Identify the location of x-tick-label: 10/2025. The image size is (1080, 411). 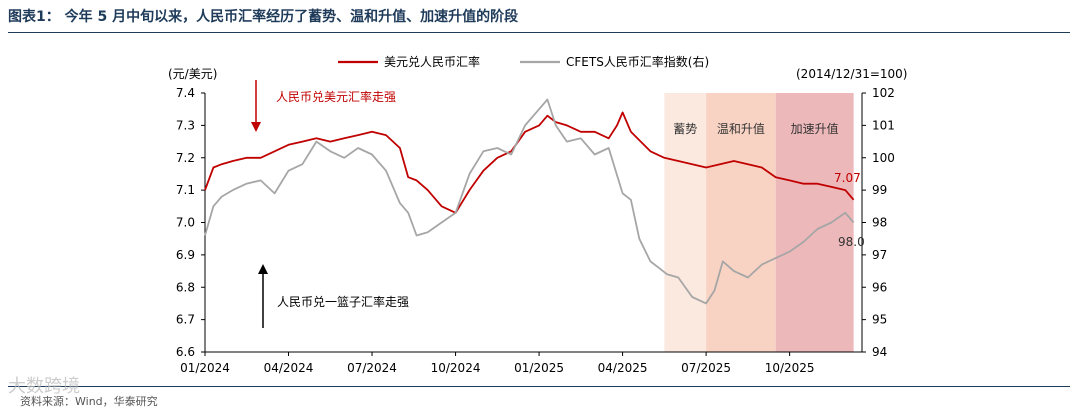
(790, 368).